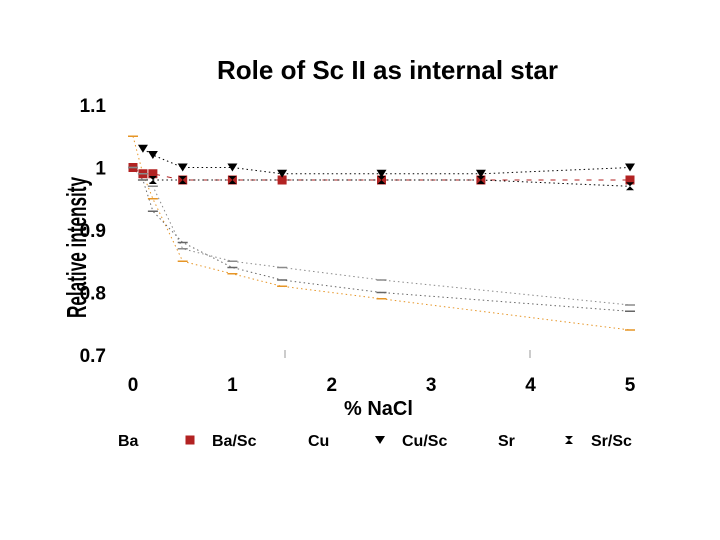 Image resolution: width=720 pixels, height=540 pixels. I want to click on y-tick-label: 1, so click(100, 169).